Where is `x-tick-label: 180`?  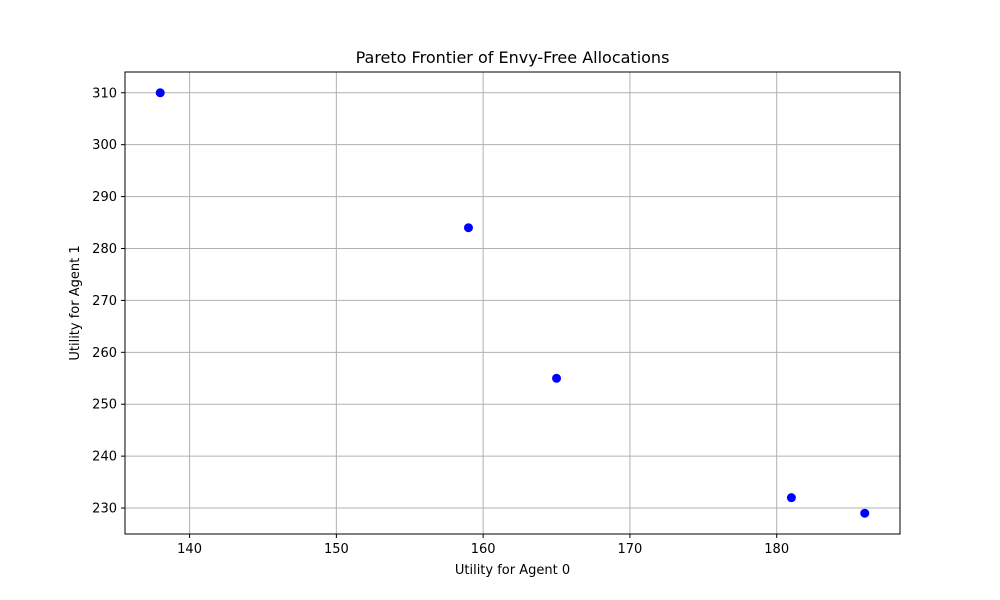 x-tick-label: 180 is located at coordinates (776, 549).